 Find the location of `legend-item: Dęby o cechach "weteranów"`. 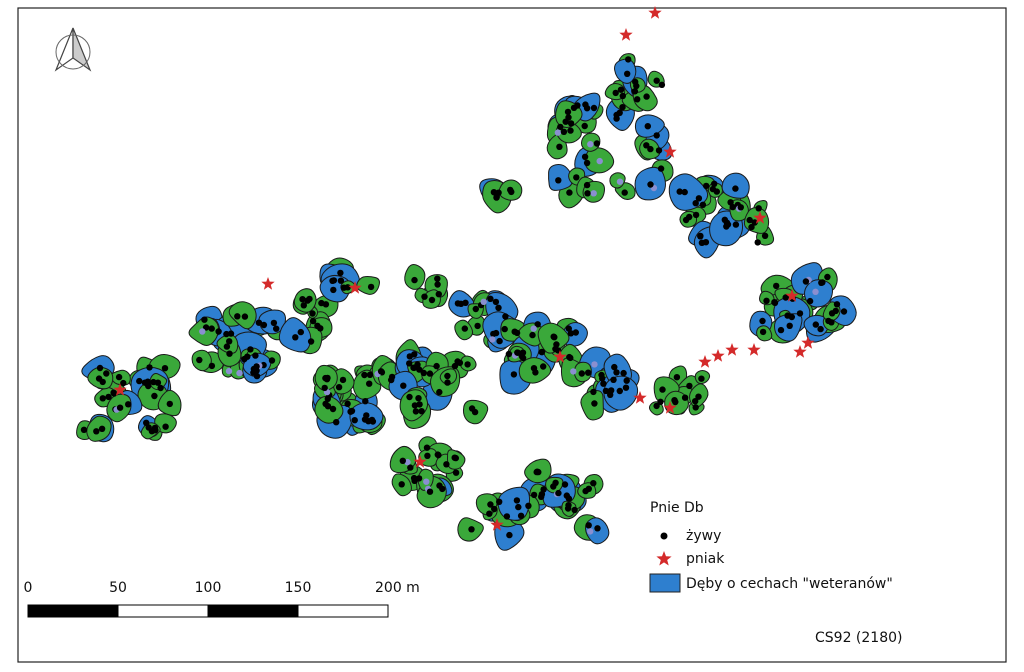

legend-item: Dęby o cechach "weteranów" is located at coordinates (789, 584).